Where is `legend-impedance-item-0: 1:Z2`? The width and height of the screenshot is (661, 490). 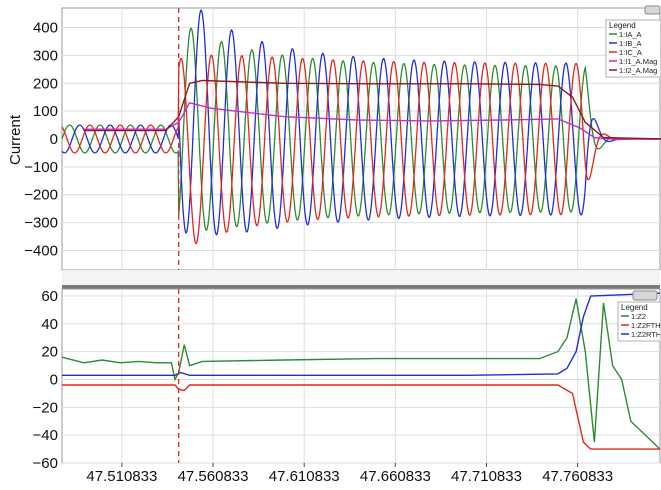
legend-impedance-item-0: 1:Z2 is located at coordinates (638, 316).